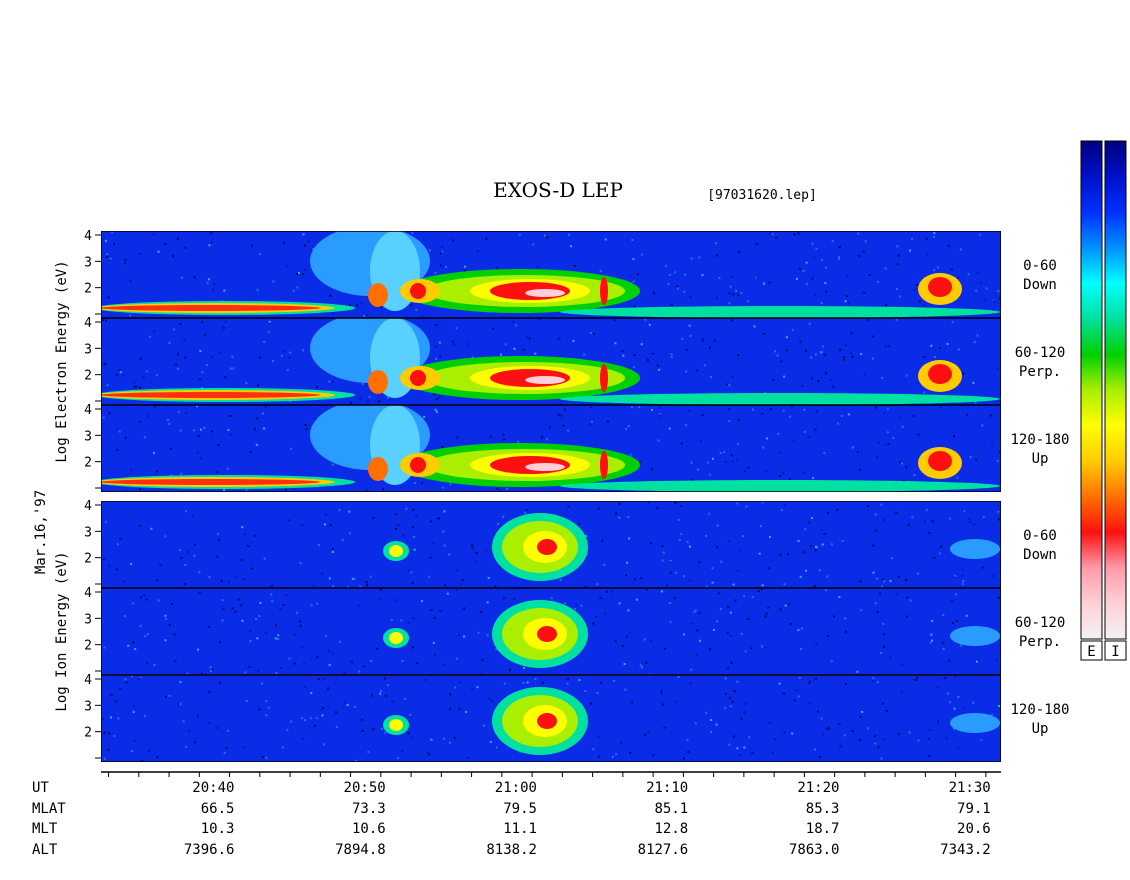 This screenshot has height=880, width=1130. What do you see at coordinates (1040, 555) in the screenshot?
I see `pitch-angle-direction: Down` at bounding box center [1040, 555].